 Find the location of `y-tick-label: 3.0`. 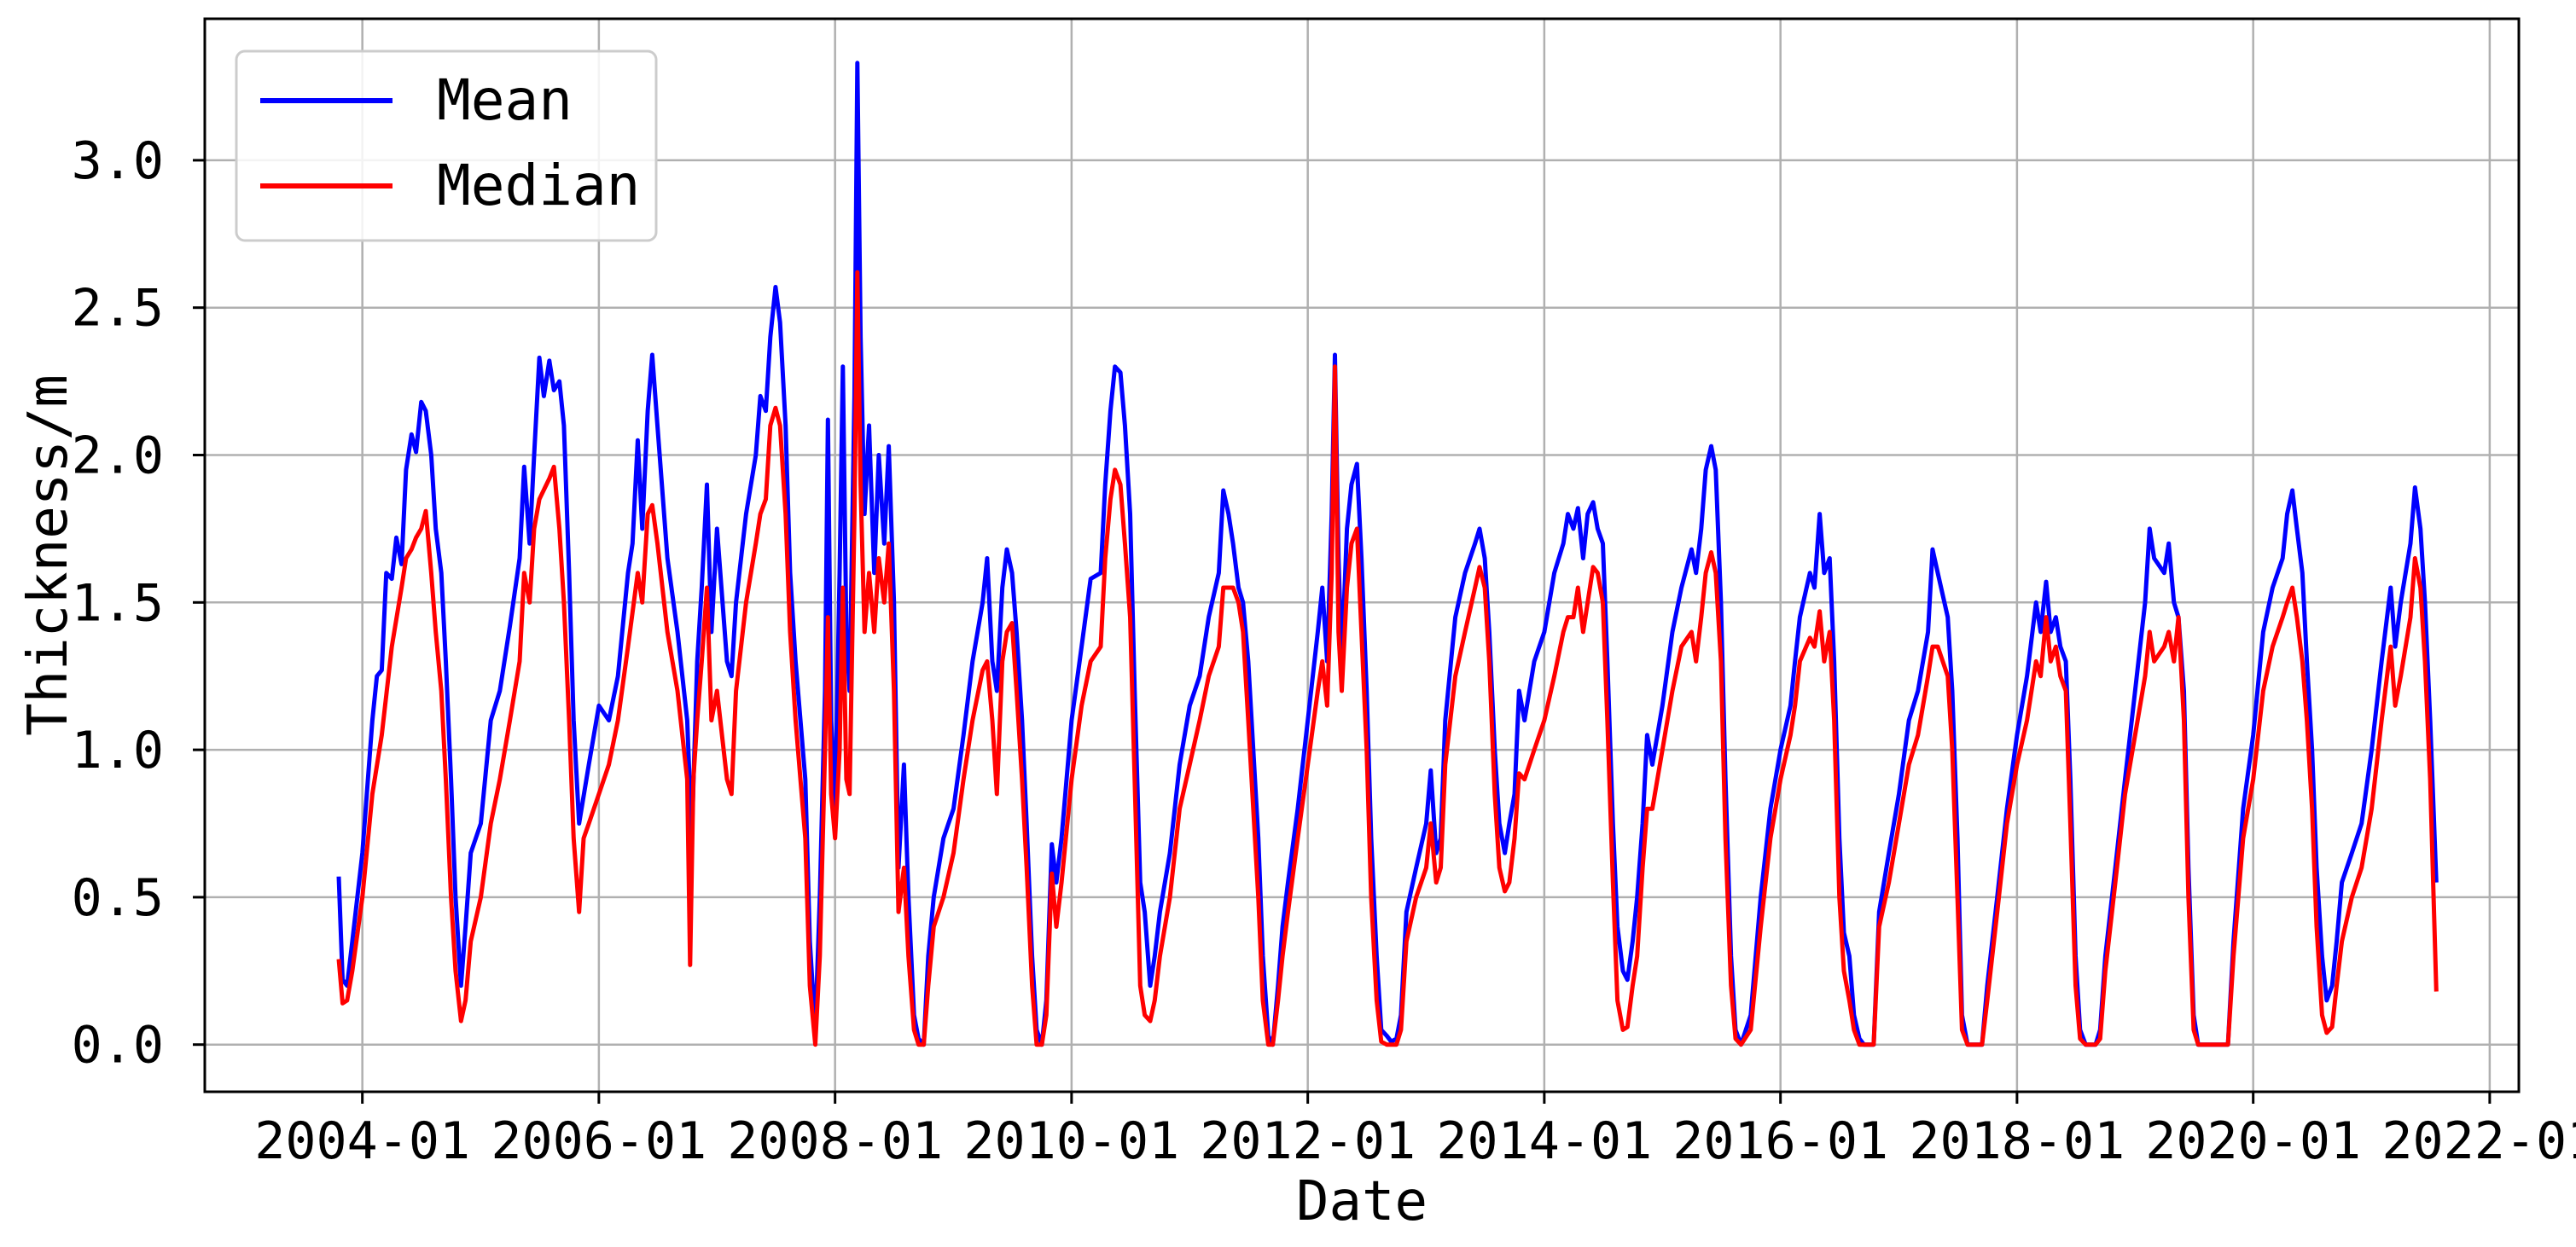

y-tick-label: 3.0 is located at coordinates (118, 161).